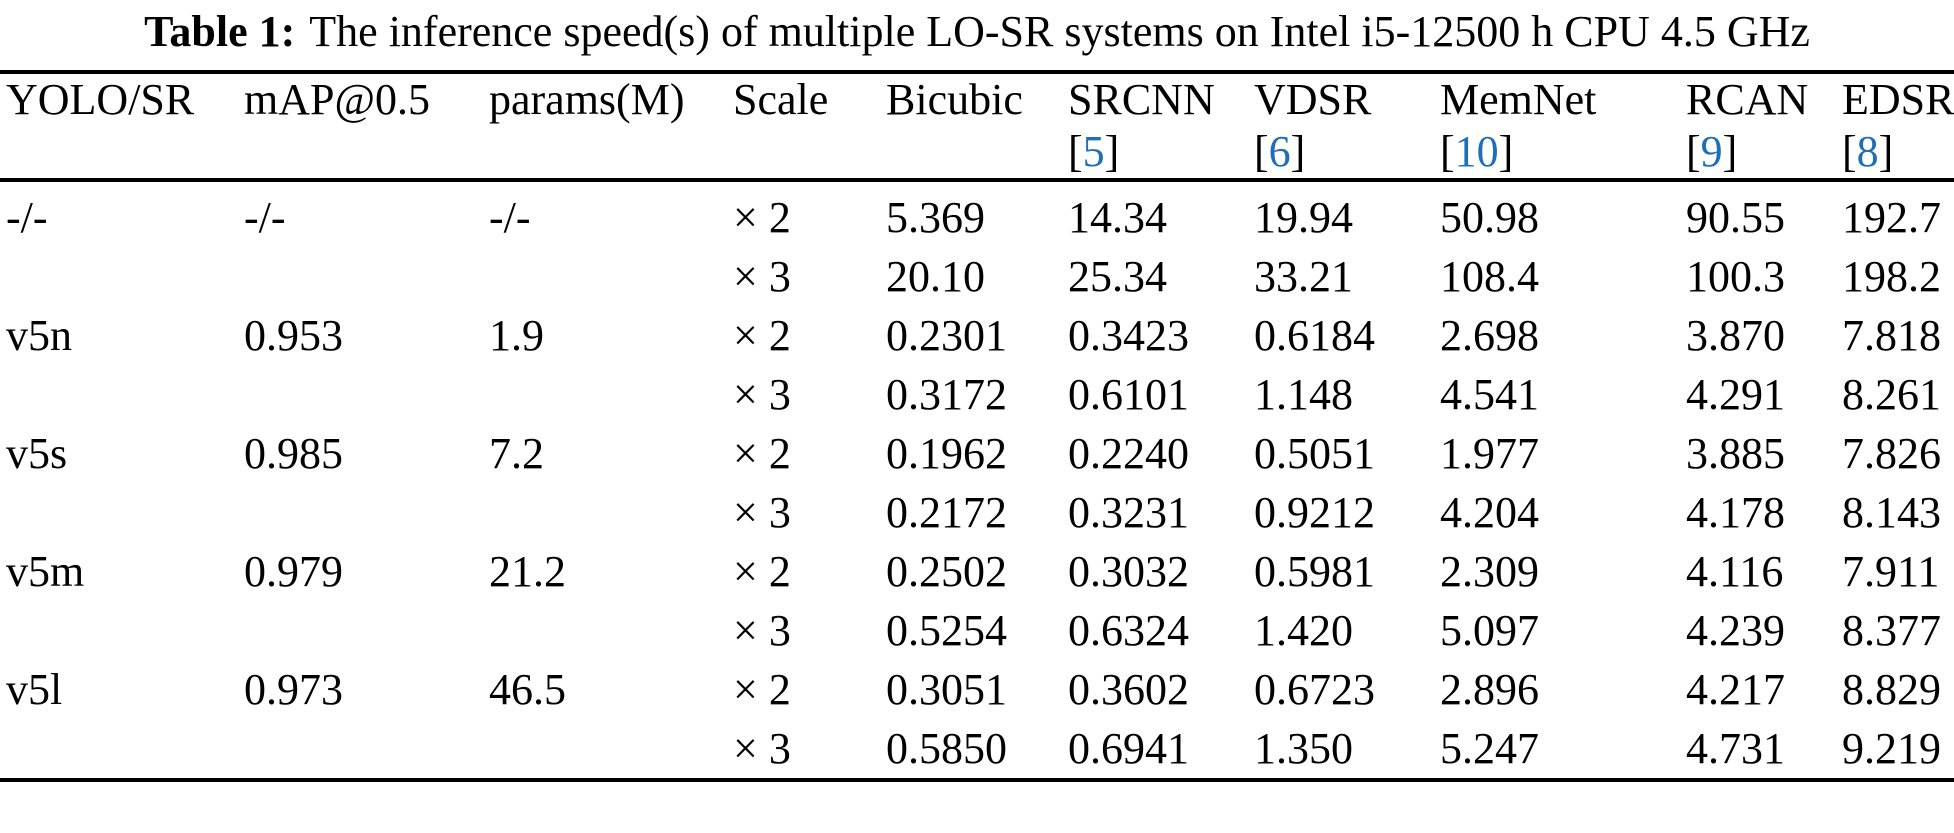 The width and height of the screenshot is (1954, 833). What do you see at coordinates (1489, 689) in the screenshot?
I see `table-cell: 2.896` at bounding box center [1489, 689].